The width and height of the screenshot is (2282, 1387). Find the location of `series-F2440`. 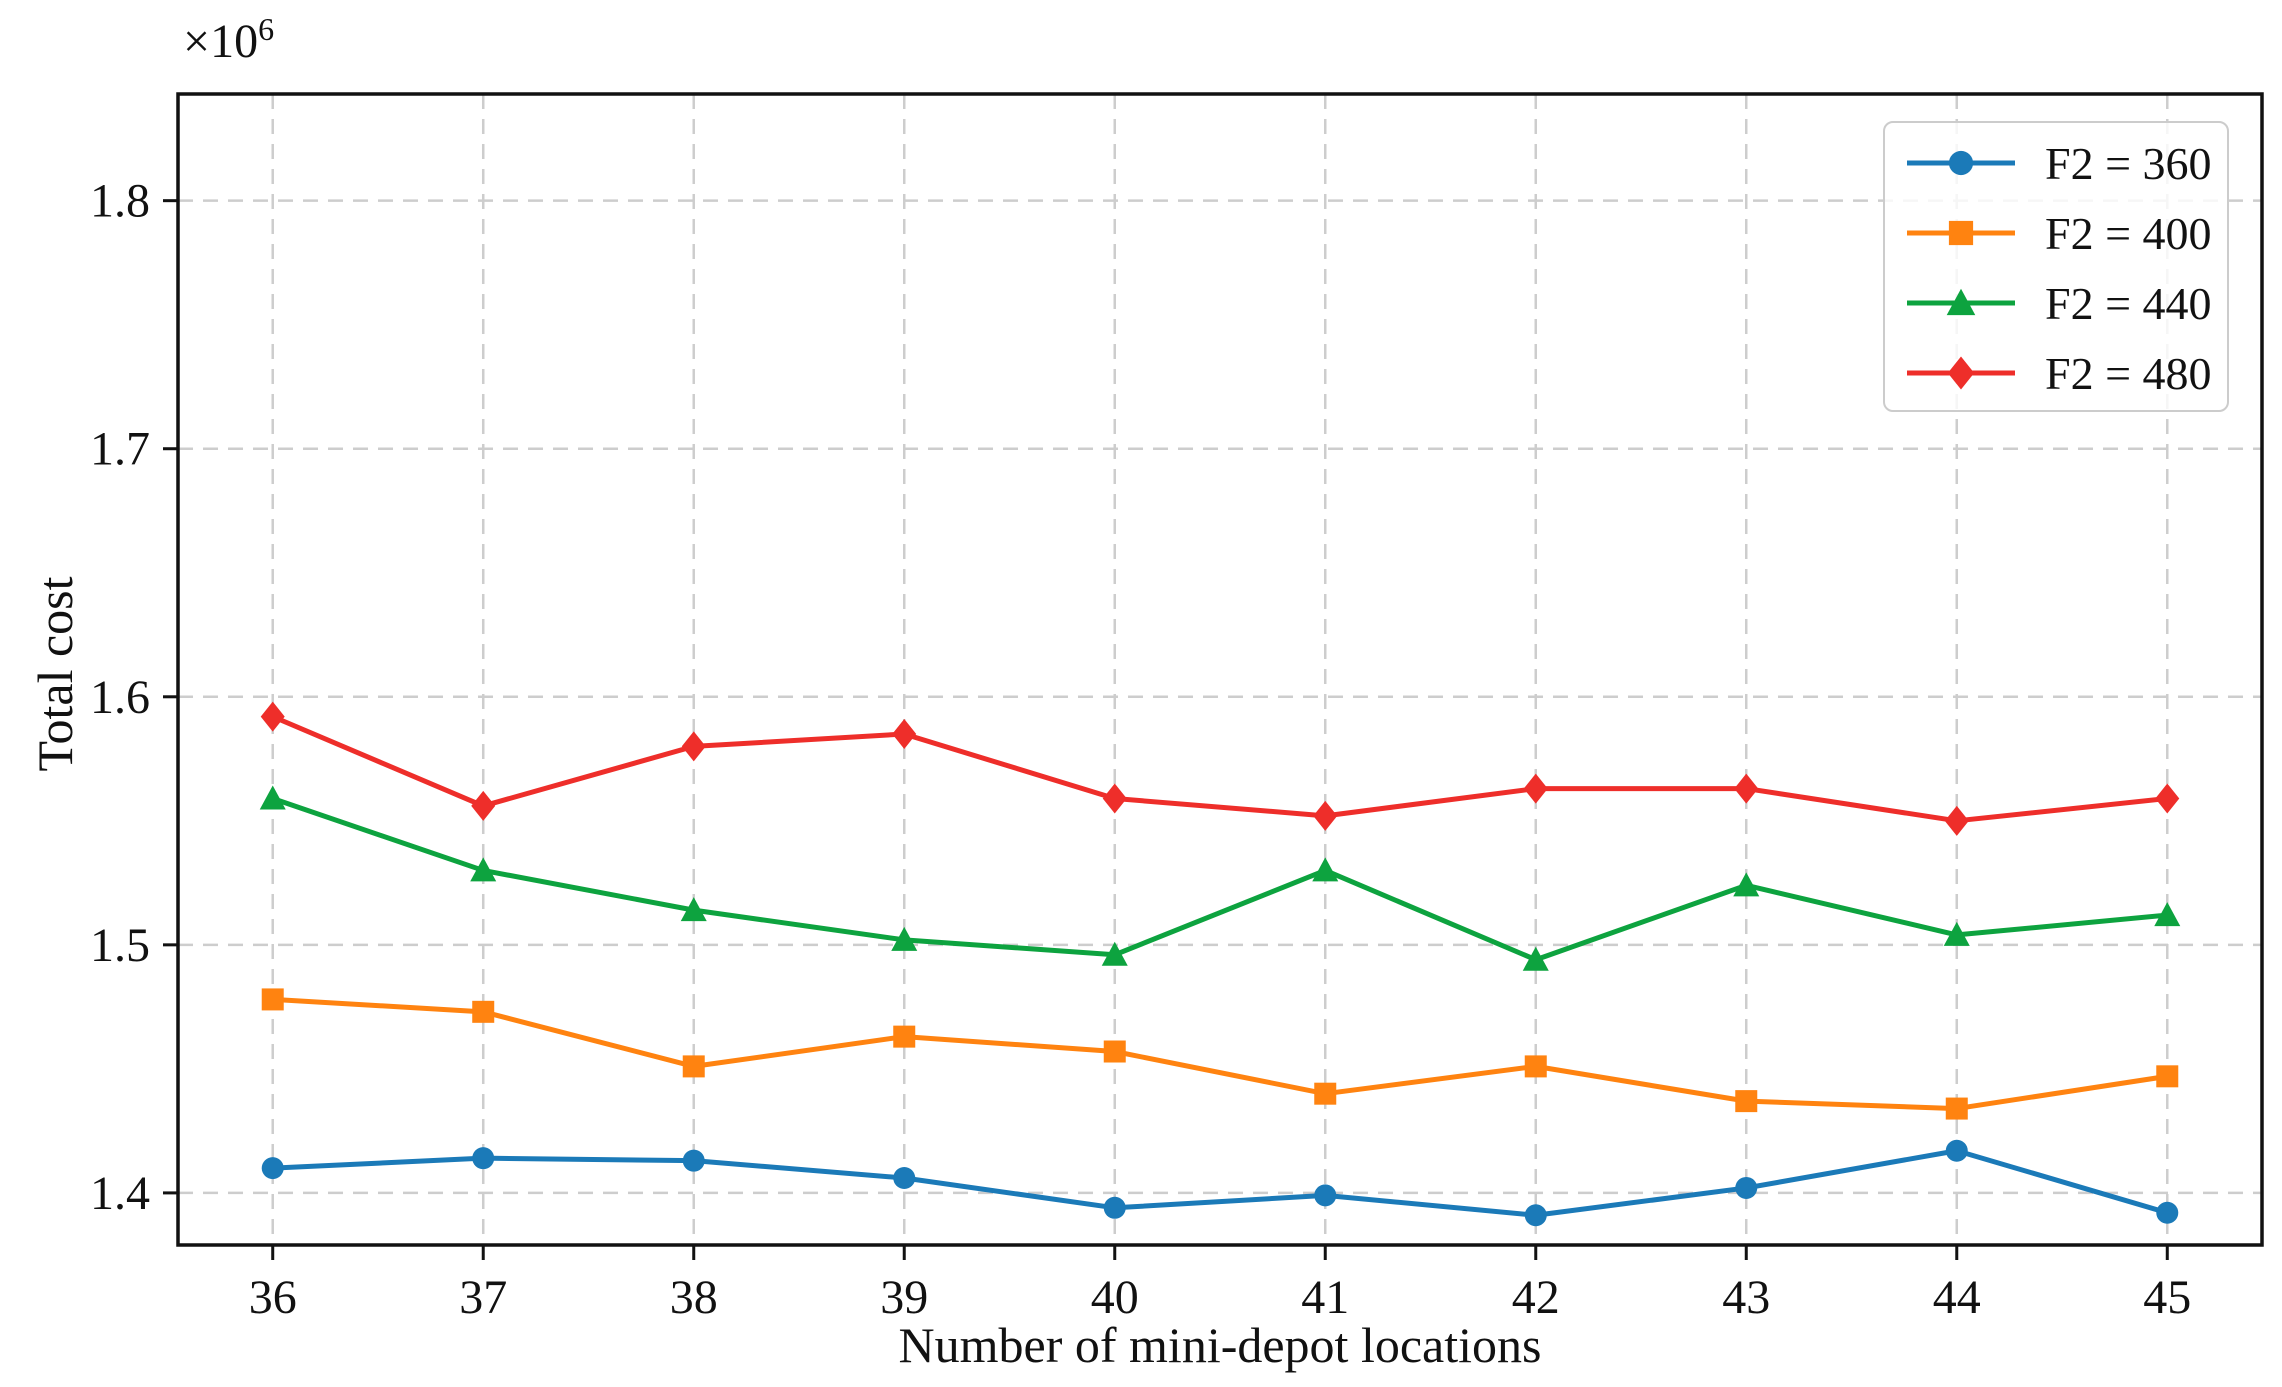

series-F2440 is located at coordinates (1220, 878).